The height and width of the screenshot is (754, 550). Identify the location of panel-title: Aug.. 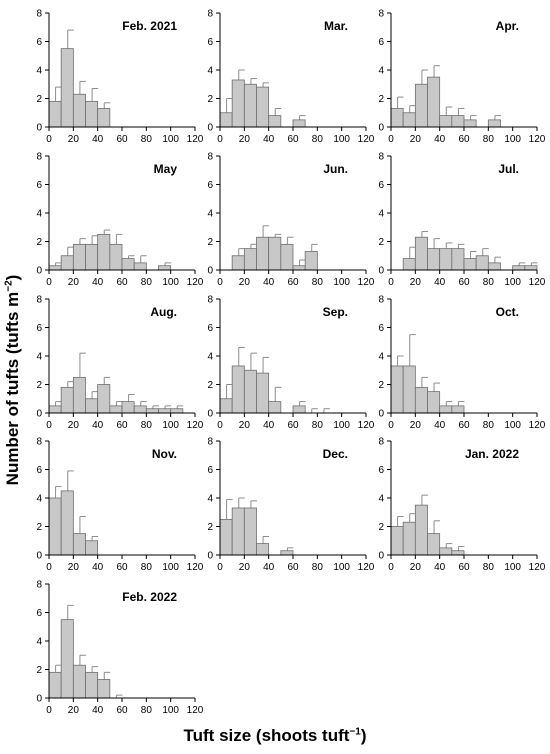
(163, 312).